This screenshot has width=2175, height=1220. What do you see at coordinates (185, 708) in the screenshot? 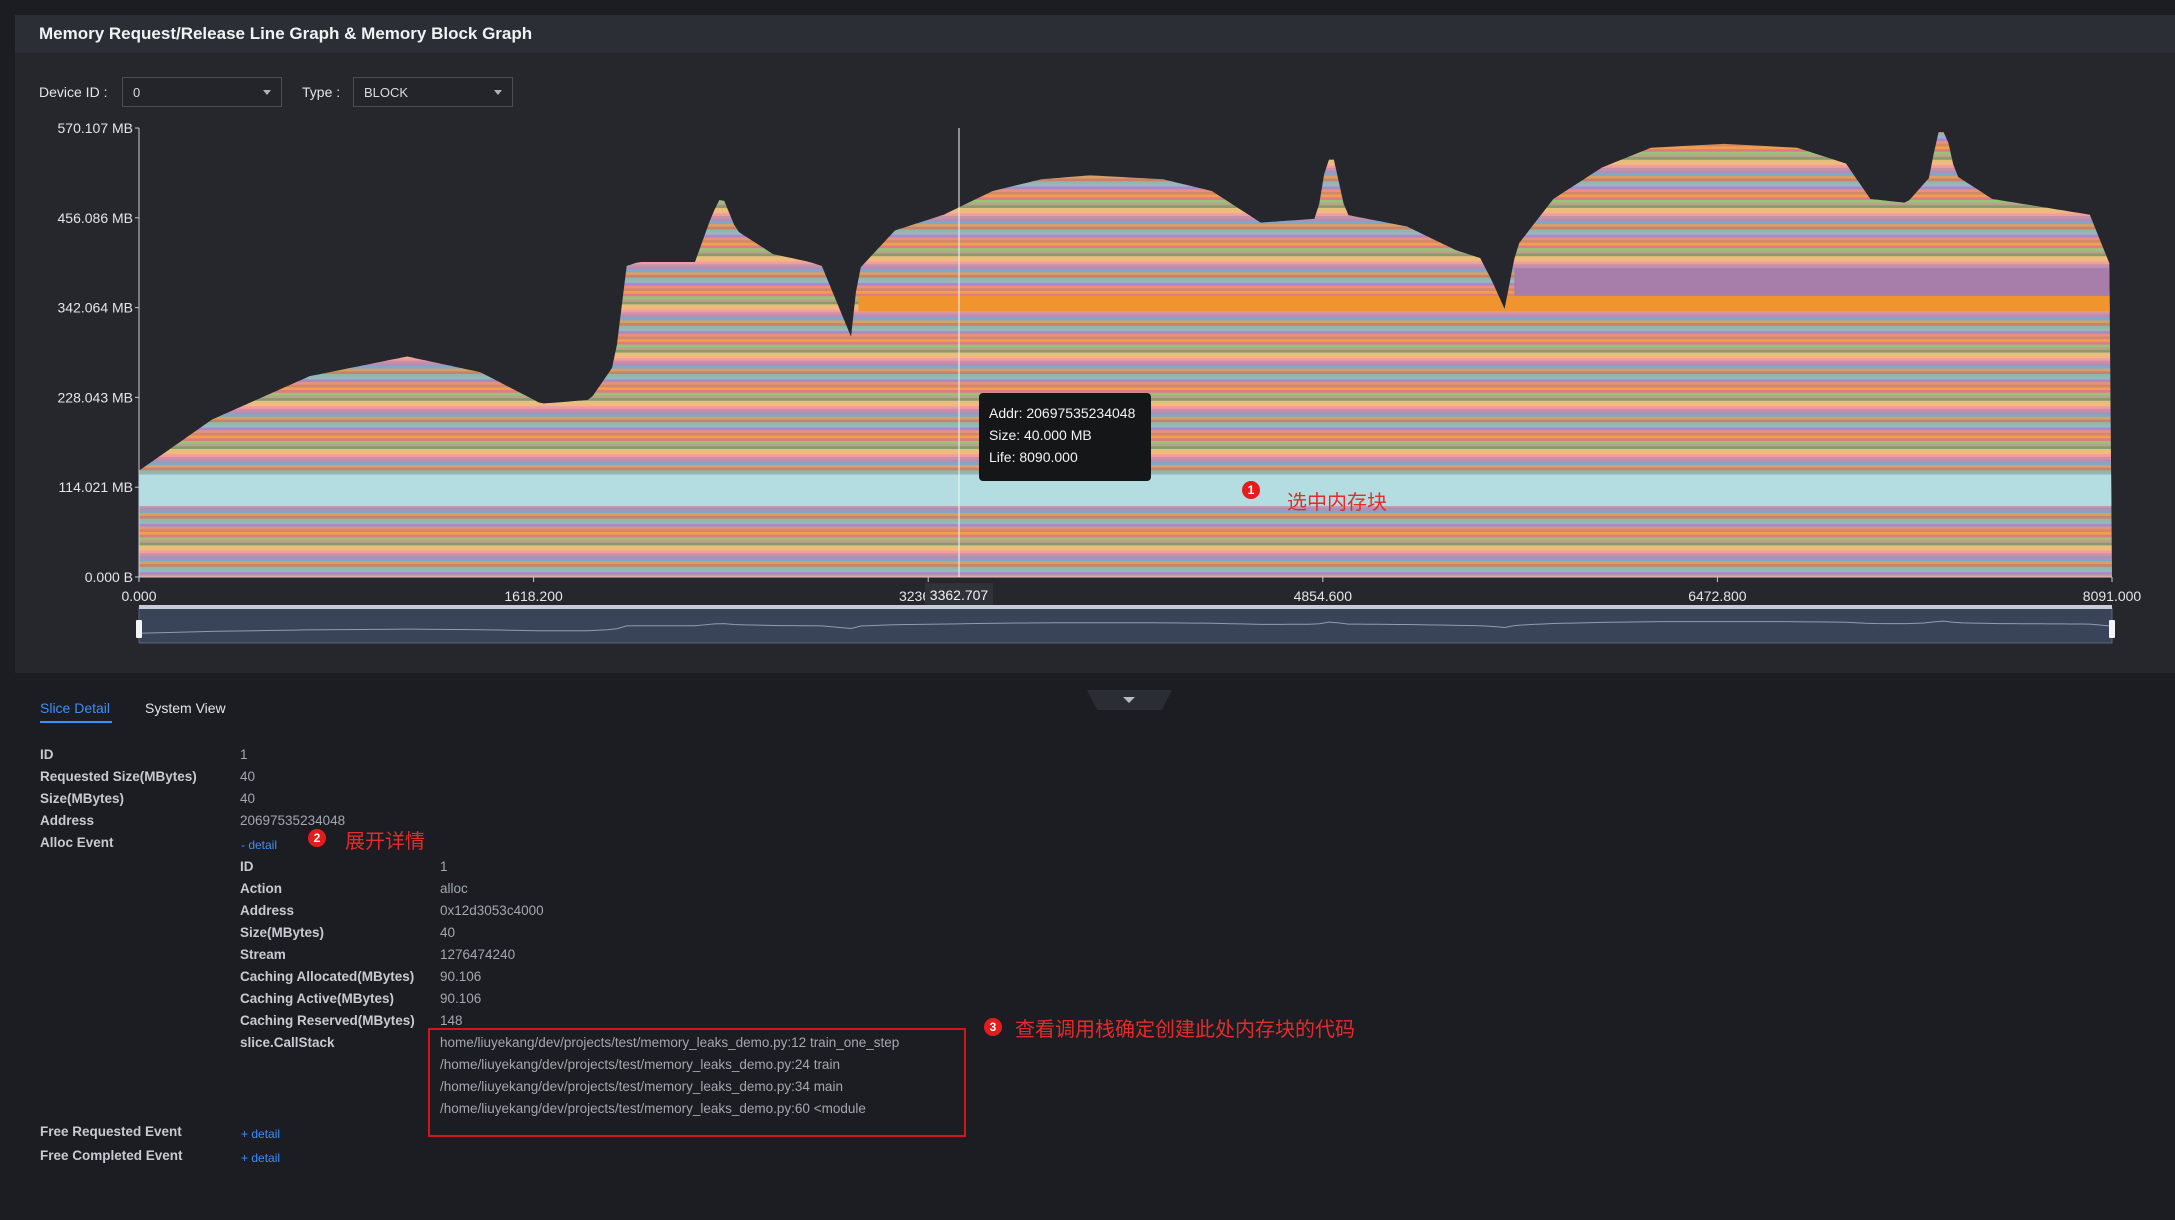
I see `tab-system-view: System View` at bounding box center [185, 708].